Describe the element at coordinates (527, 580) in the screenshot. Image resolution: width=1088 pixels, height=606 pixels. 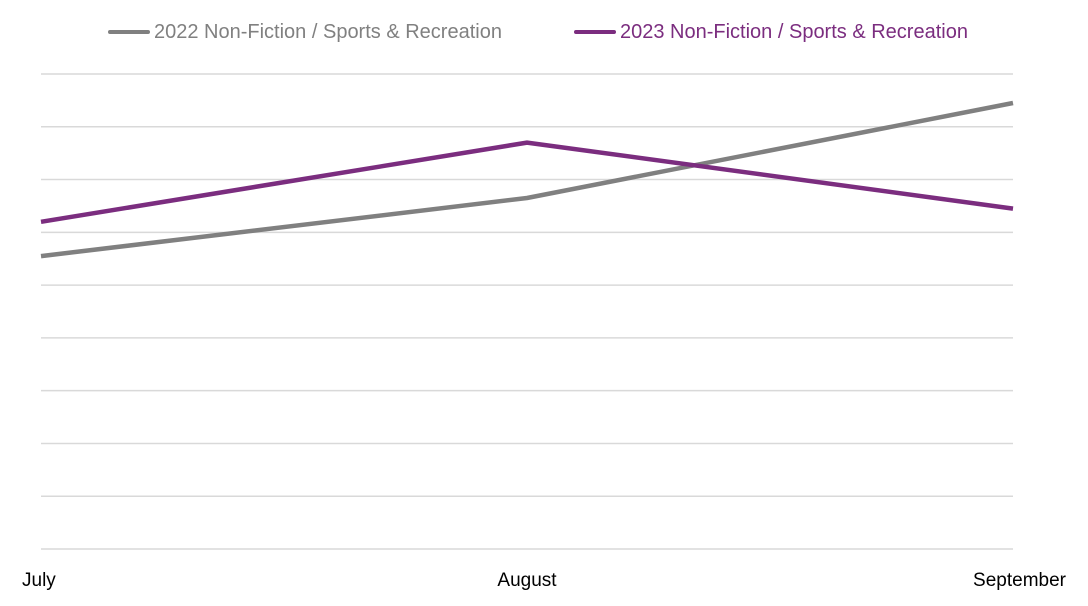
I see `x-tick-label: August` at that location.